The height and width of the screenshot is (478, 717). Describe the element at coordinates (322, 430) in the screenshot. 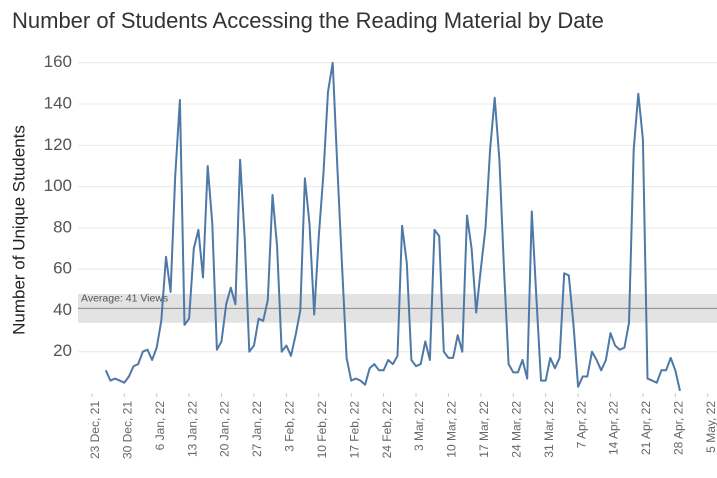

I see `x-tick-label: 10 Feb, 22` at that location.